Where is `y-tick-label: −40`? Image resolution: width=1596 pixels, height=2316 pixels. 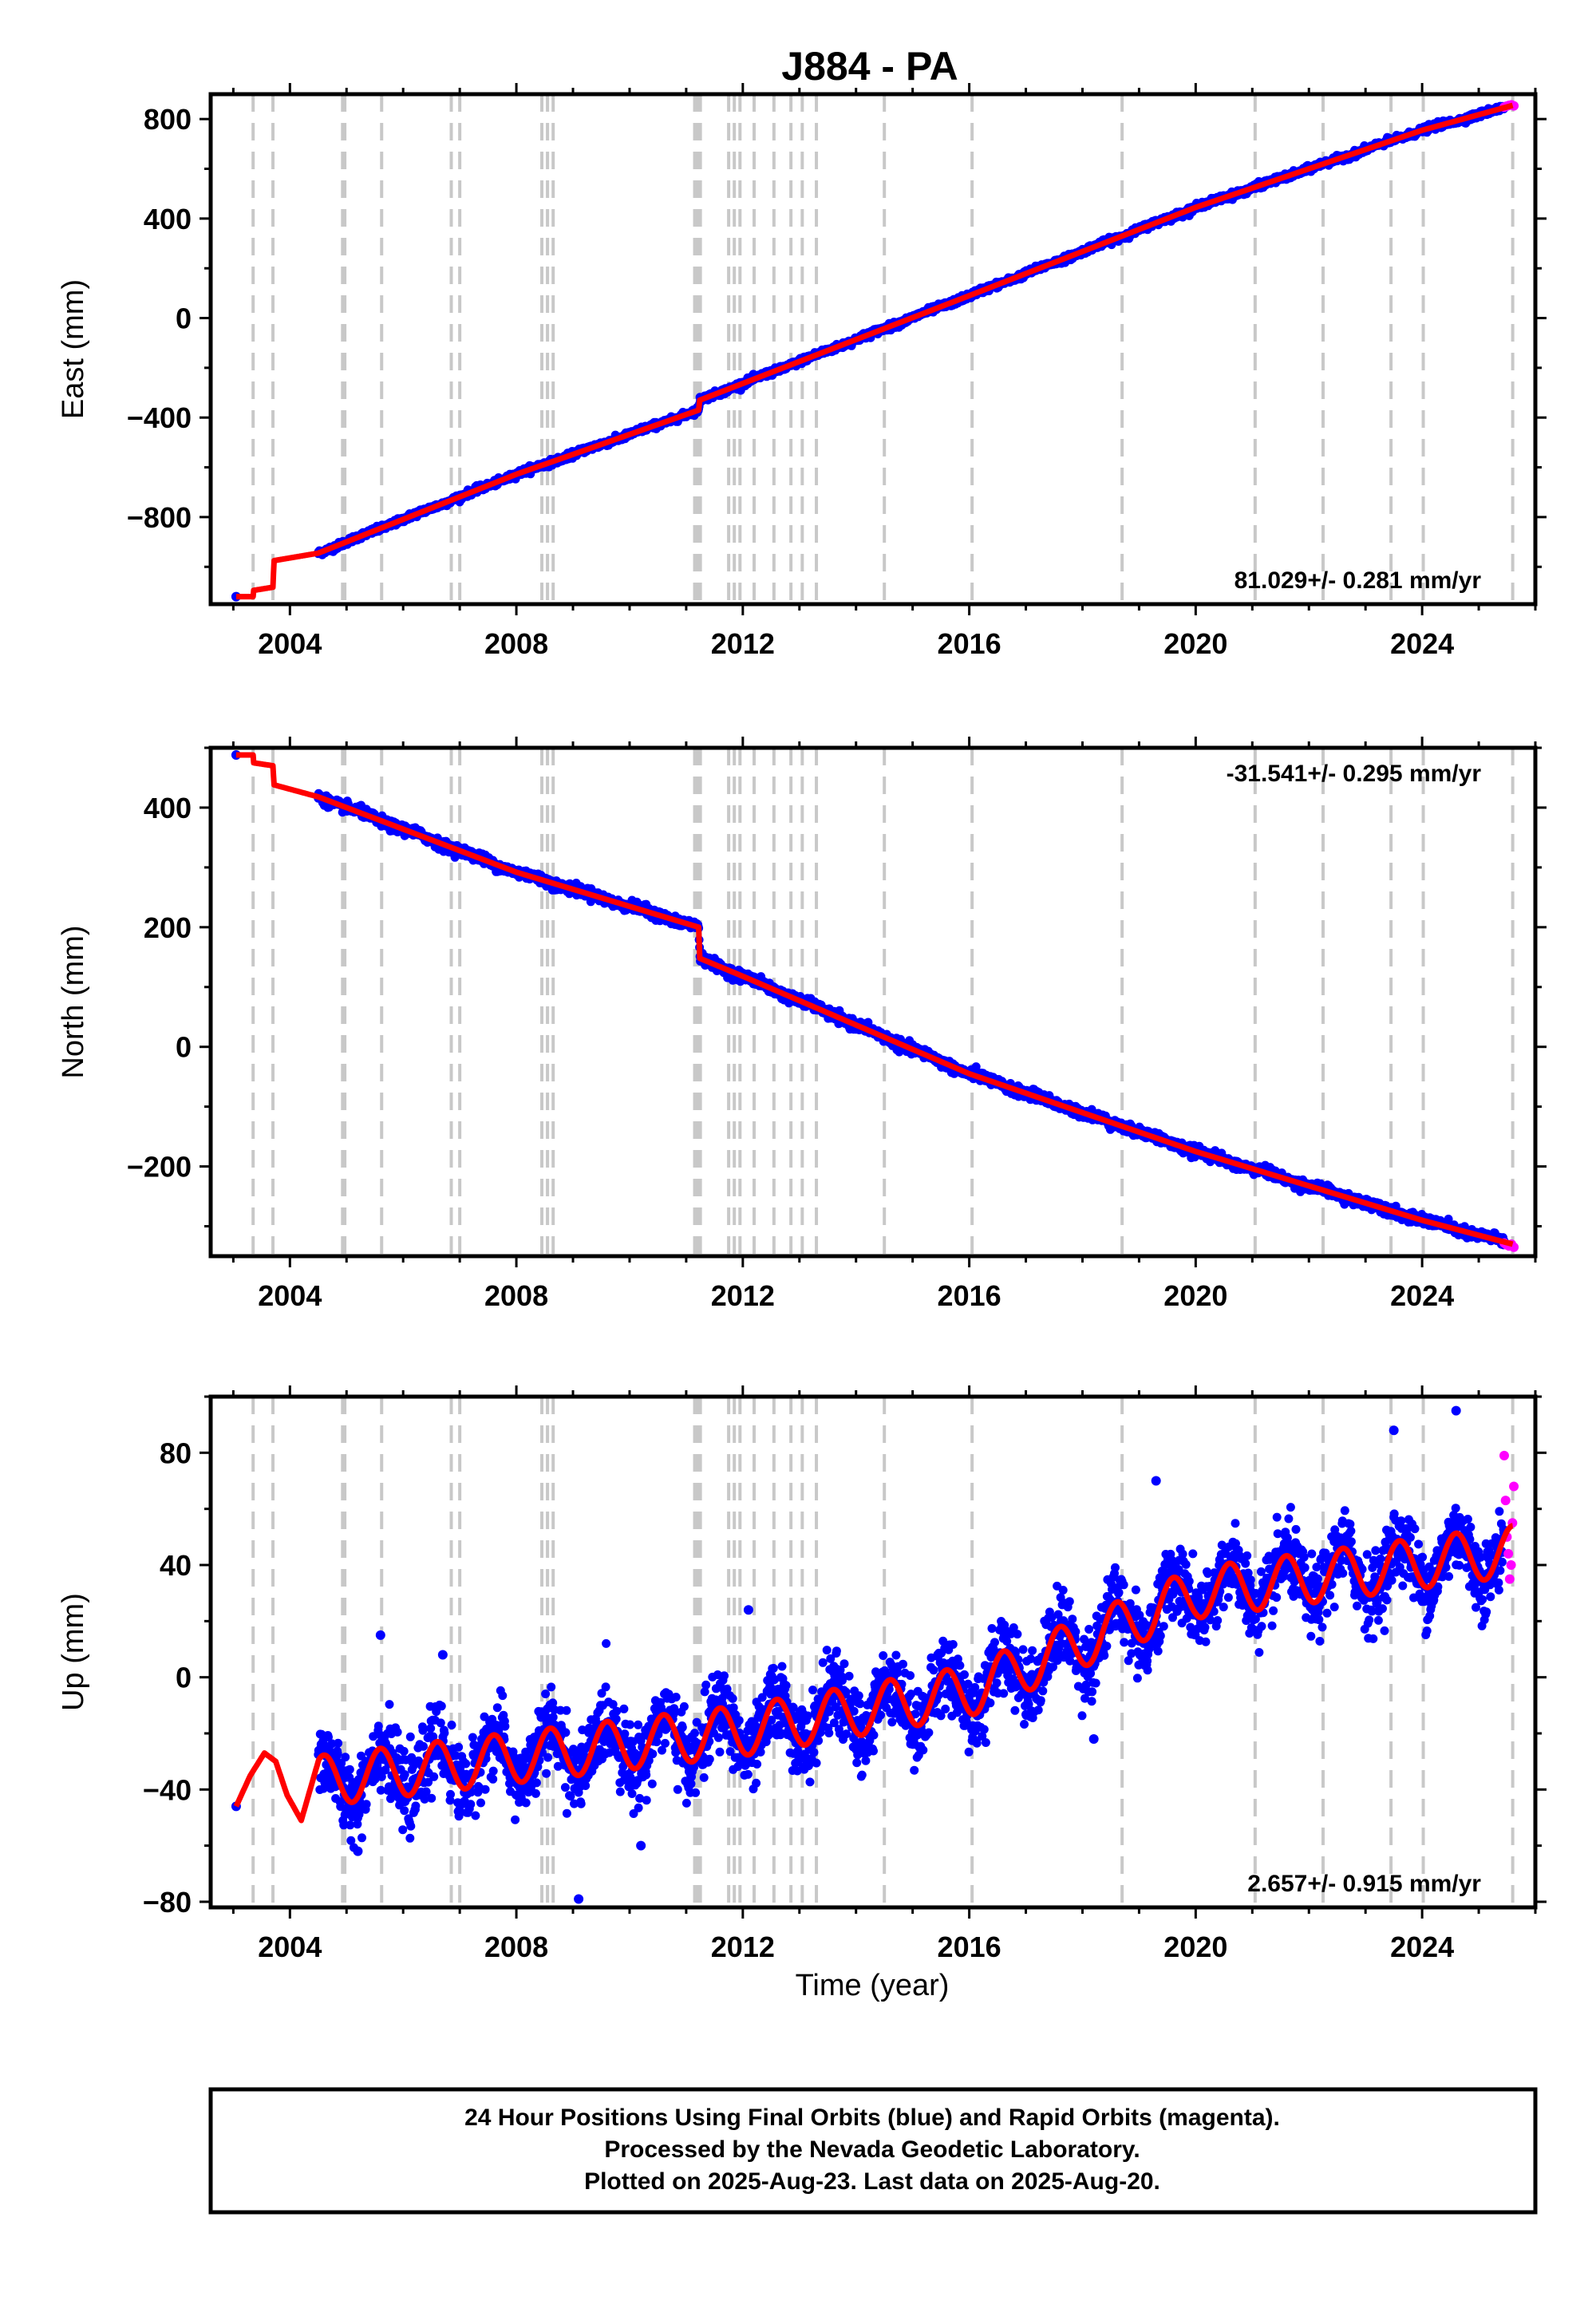 y-tick-label: −40 is located at coordinates (167, 1790).